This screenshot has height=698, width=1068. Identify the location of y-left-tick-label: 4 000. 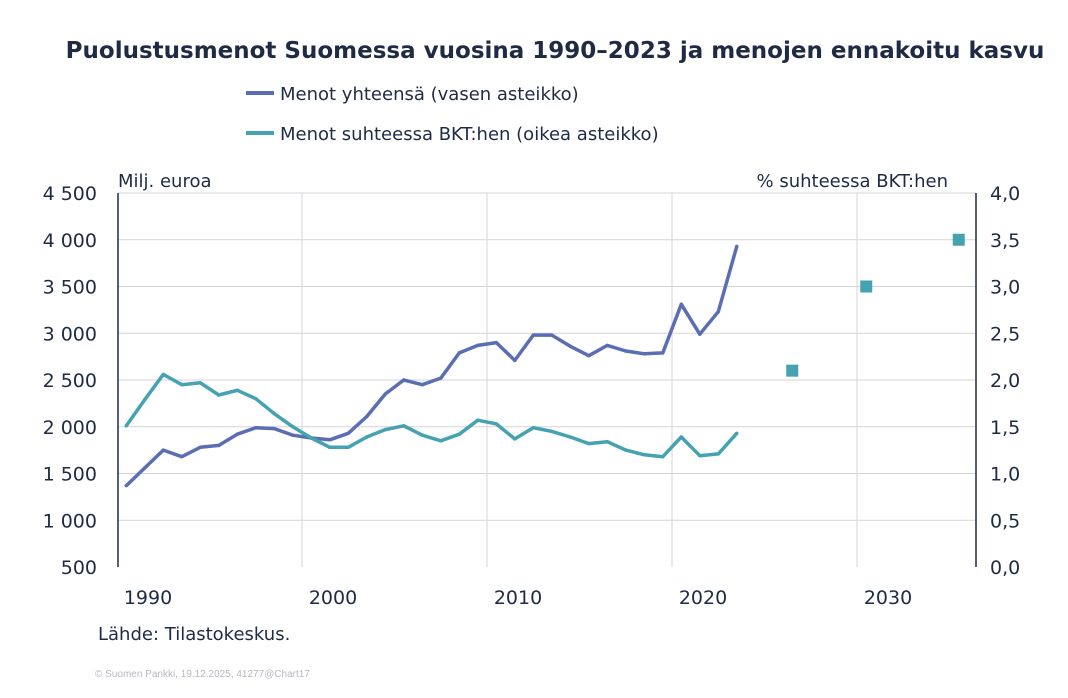
(70, 241).